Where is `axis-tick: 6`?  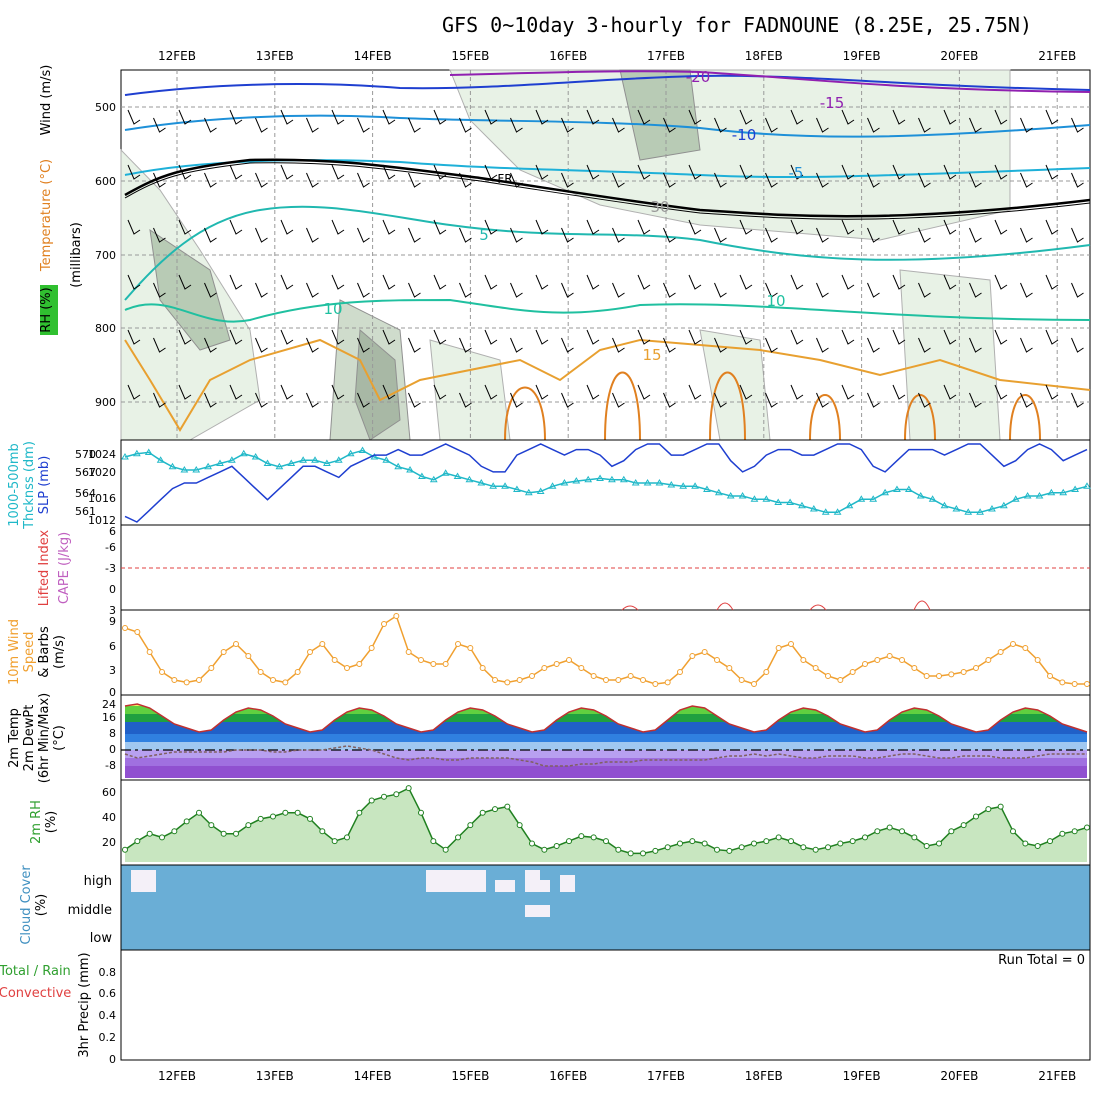
axis-tick: 6 is located at coordinates (112, 531).